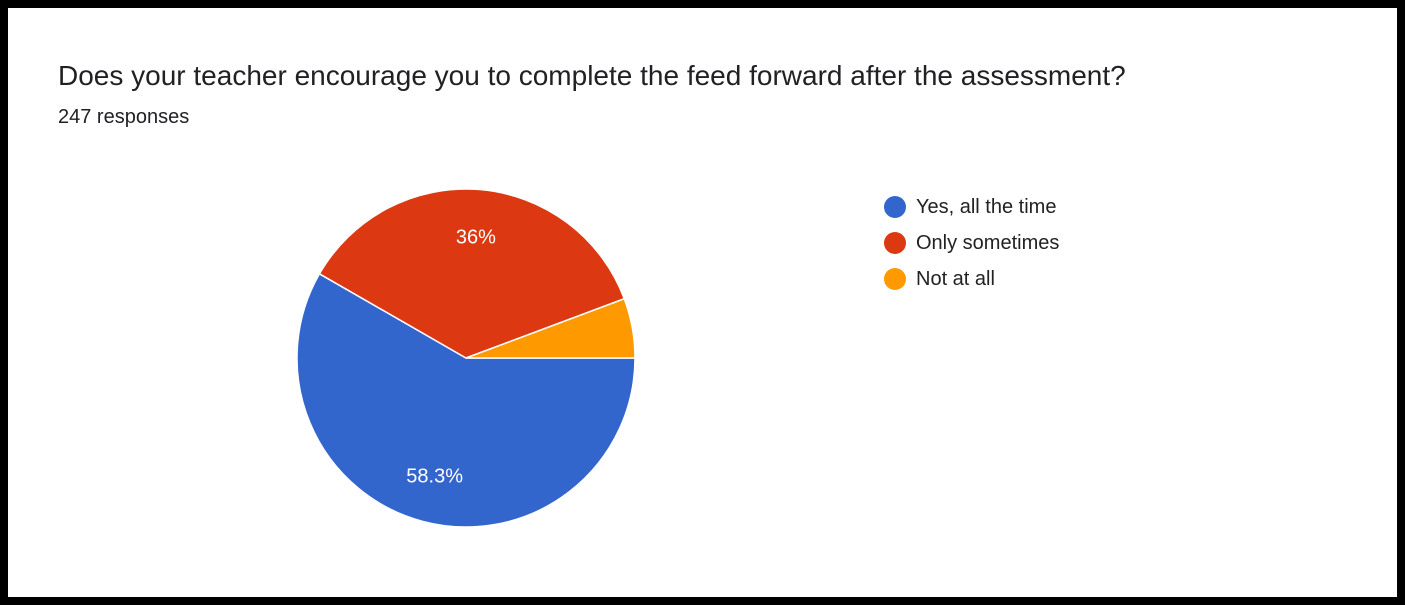 The width and height of the screenshot is (1405, 605). I want to click on pie-chart: 58.3% 36%, so click(466, 358).